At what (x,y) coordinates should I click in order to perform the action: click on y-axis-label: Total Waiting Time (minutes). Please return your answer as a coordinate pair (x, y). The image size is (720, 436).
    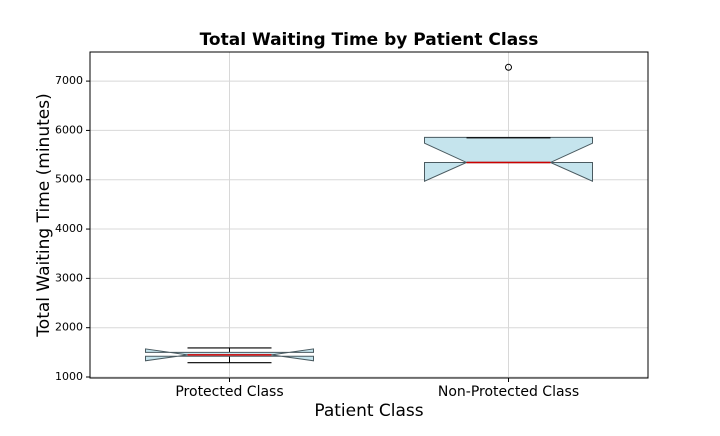
    Looking at the image, I should click on (44, 215).